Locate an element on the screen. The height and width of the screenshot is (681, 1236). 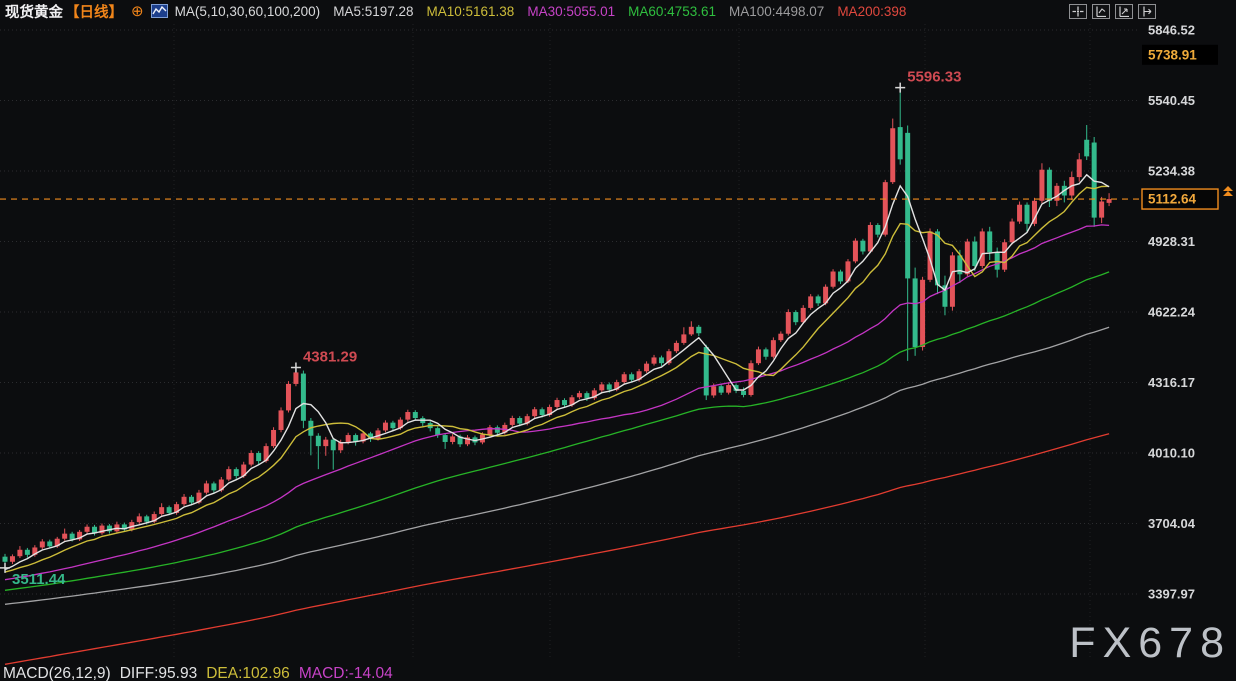
price-annotation: 4381.29 is located at coordinates (330, 357).